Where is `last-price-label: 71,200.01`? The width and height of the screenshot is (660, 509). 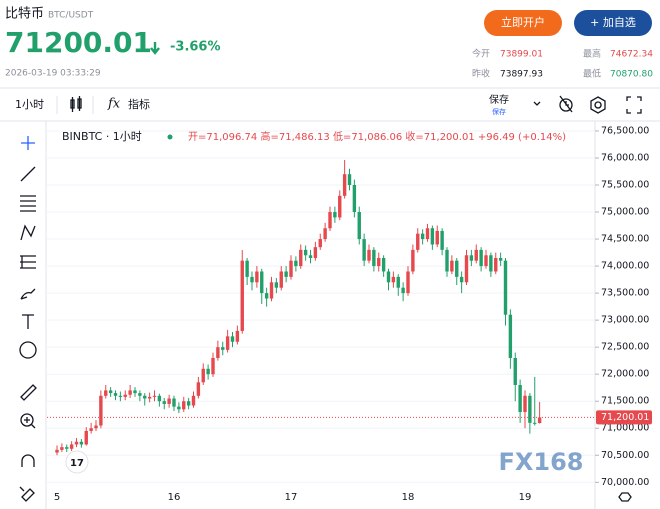
last-price-label: 71,200.01 is located at coordinates (625, 417).